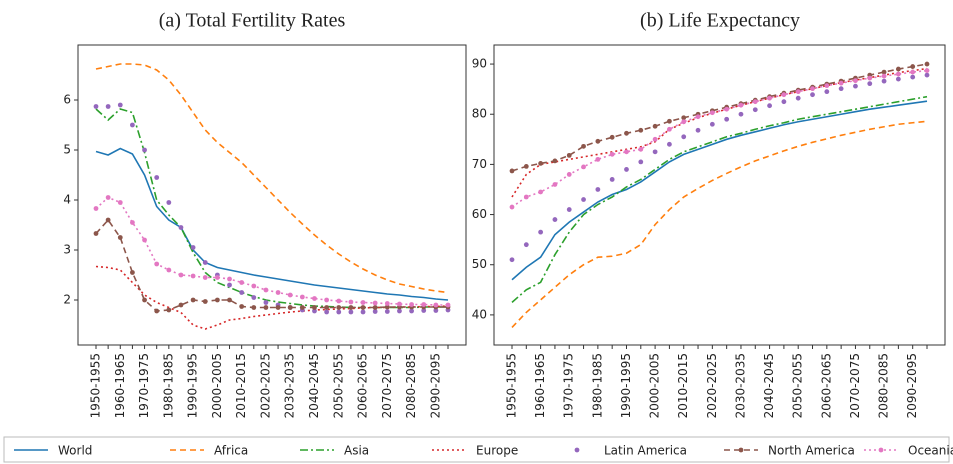 The width and height of the screenshot is (953, 464). What do you see at coordinates (67, 250) in the screenshot?
I see `y-tick-label: 3` at bounding box center [67, 250].